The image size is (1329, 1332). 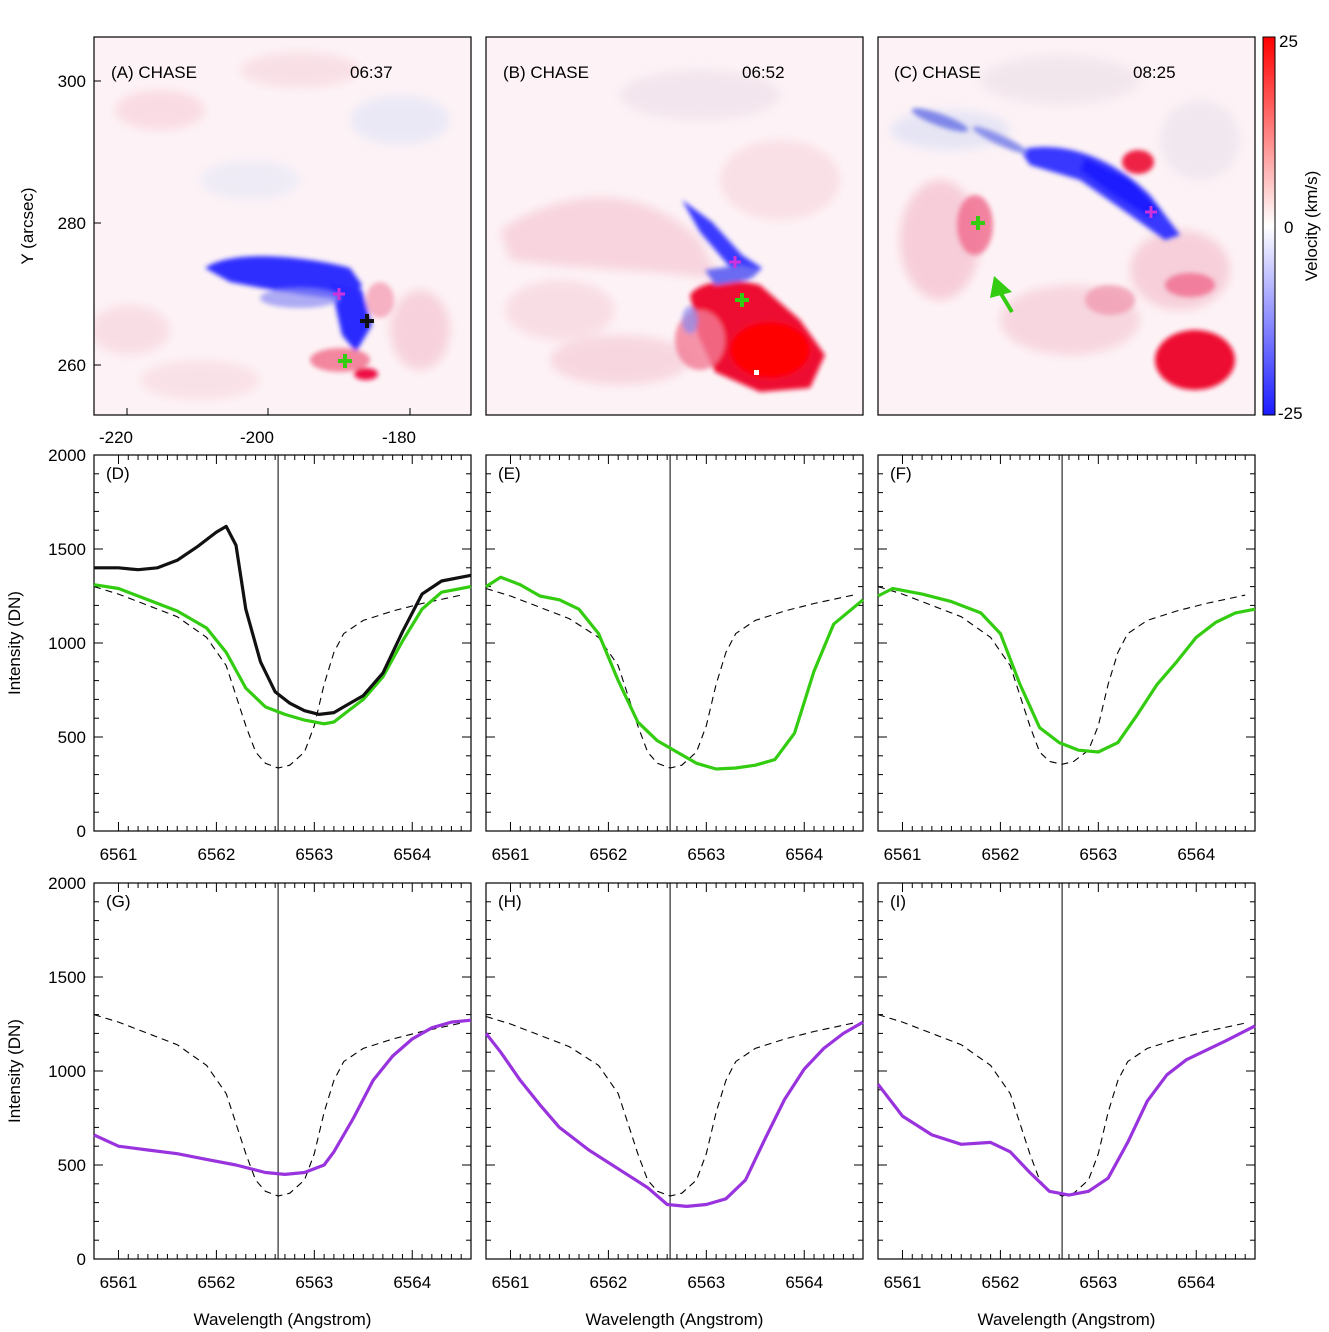 What do you see at coordinates (937, 72) in the screenshot?
I see `map-label: (C) CHASE` at bounding box center [937, 72].